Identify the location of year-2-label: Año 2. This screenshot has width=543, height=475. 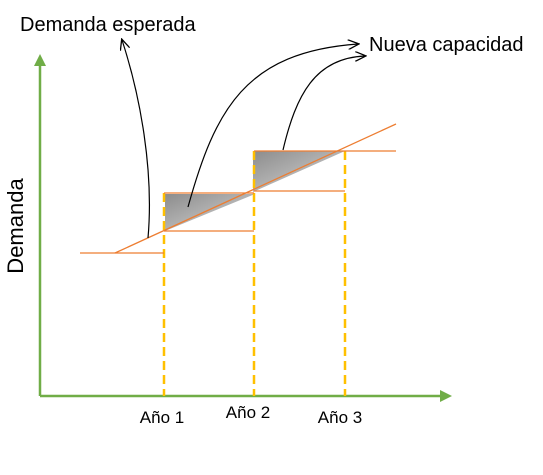
(248, 412).